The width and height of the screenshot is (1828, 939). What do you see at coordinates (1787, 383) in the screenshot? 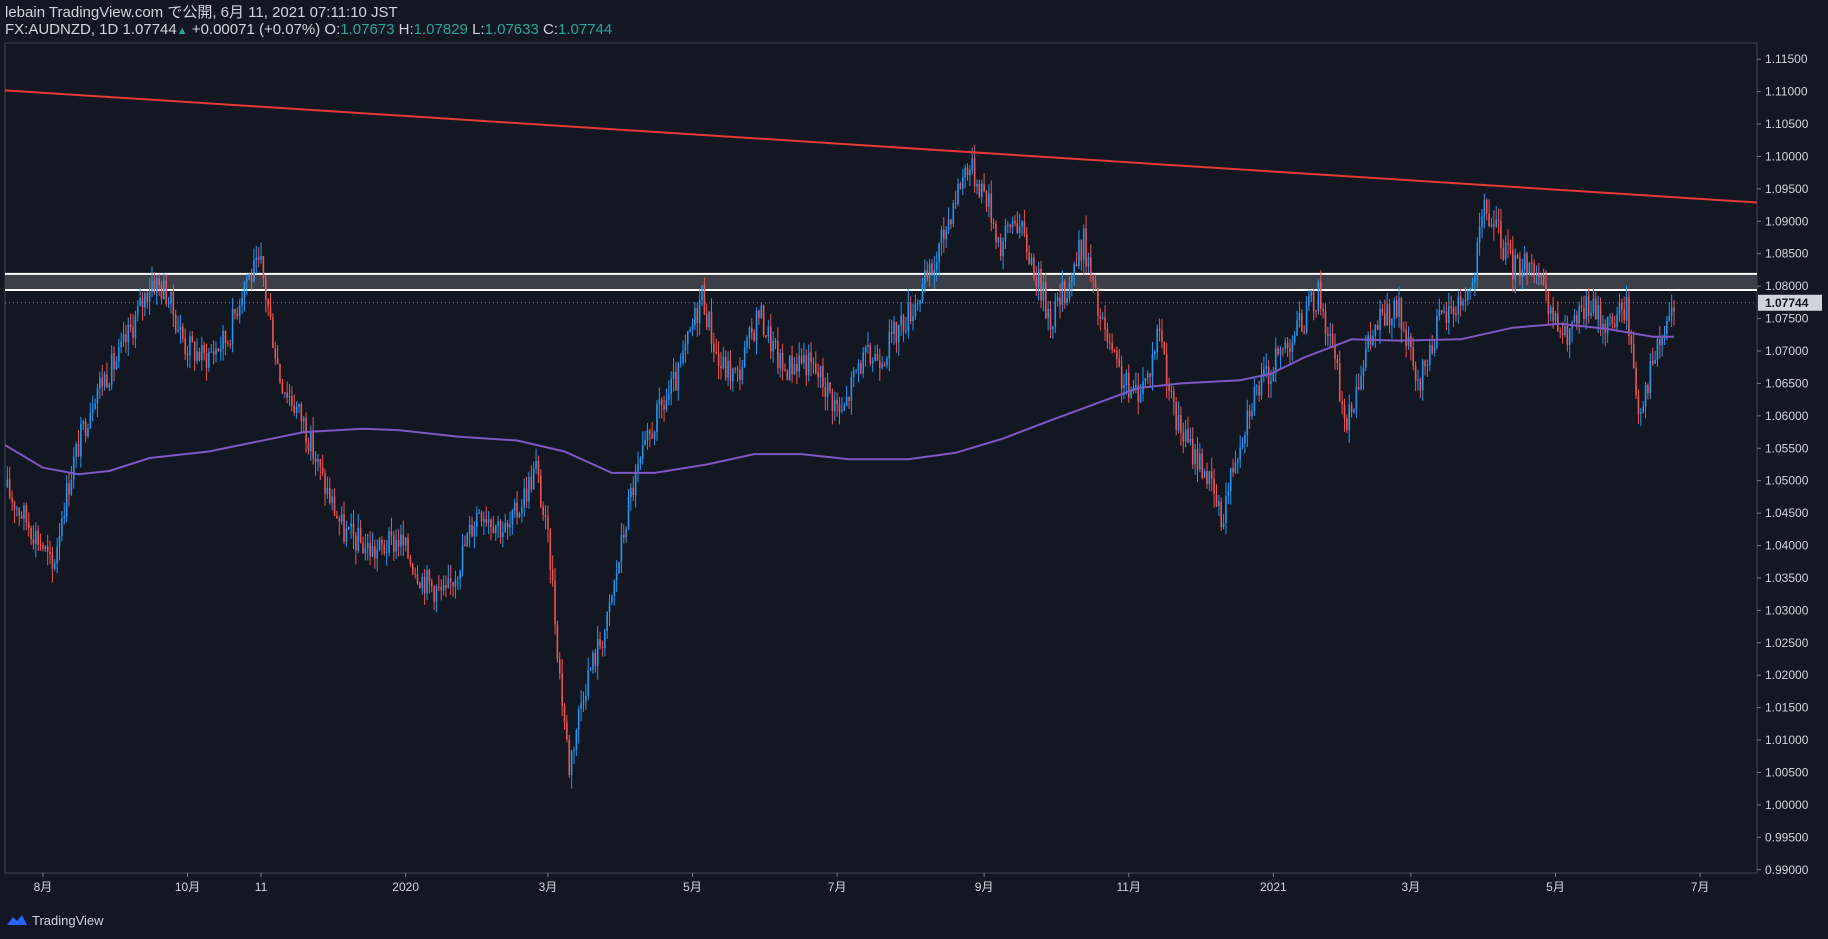
I see `y-tick-label: 1.06500` at bounding box center [1787, 383].